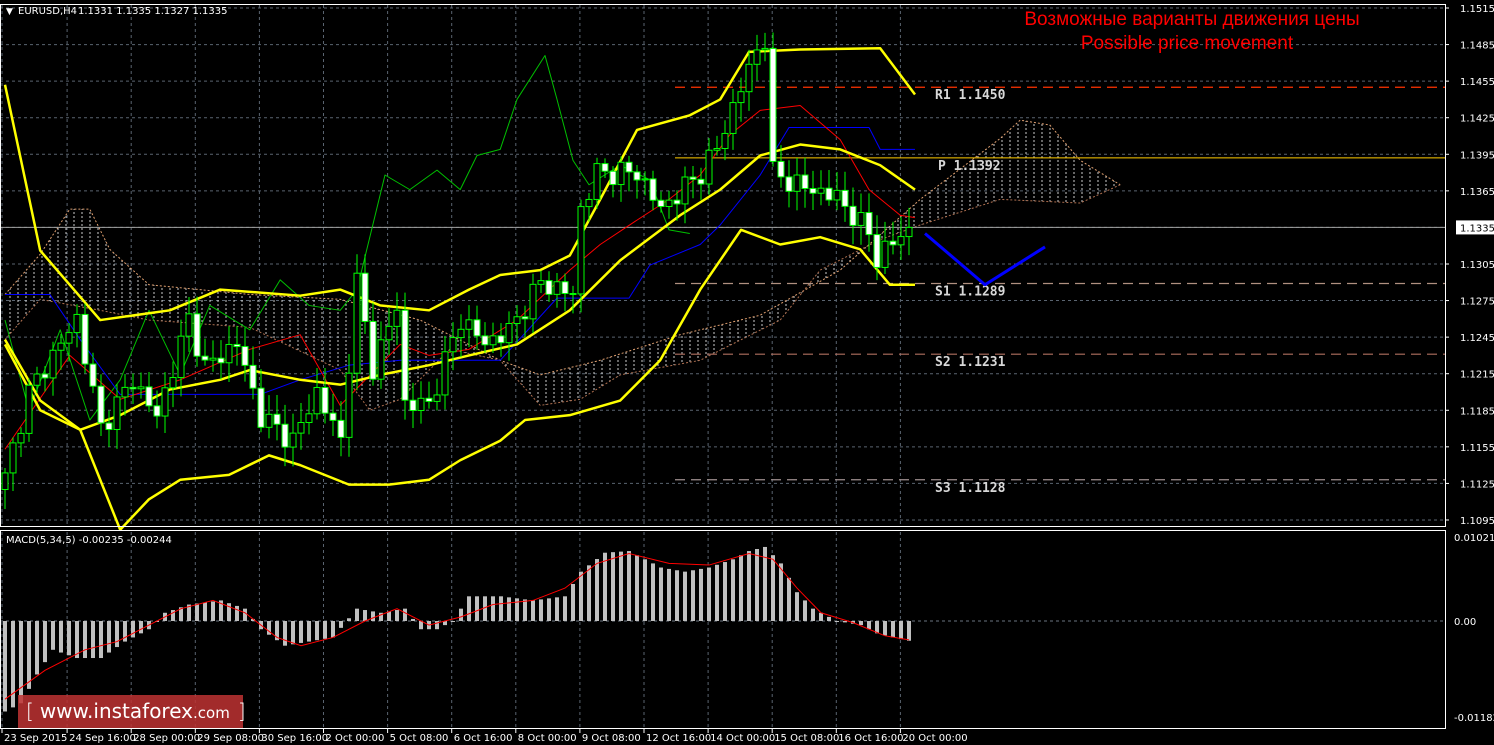 The height and width of the screenshot is (745, 1494). What do you see at coordinates (1187, 43) in the screenshot?
I see `annotation-english: Possible price movement` at bounding box center [1187, 43].